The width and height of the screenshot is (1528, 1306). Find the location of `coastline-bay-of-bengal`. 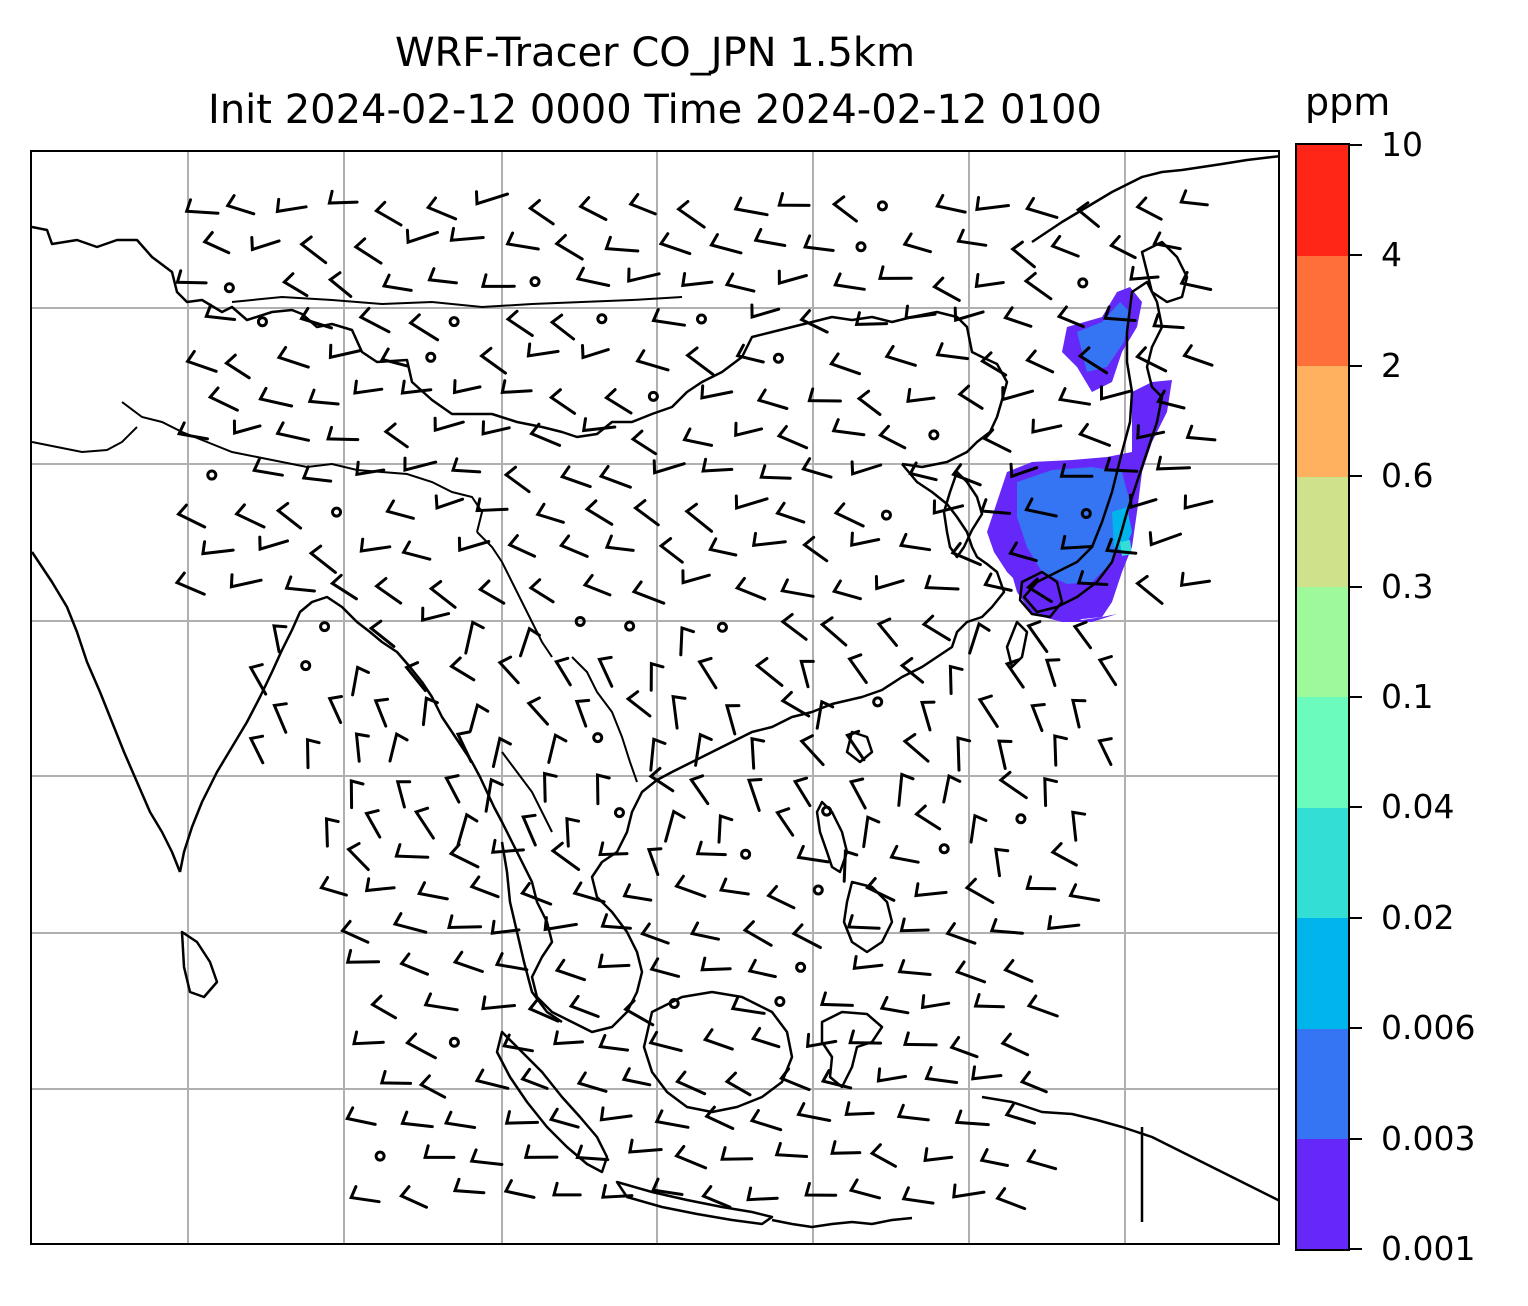

coastline-bay-of-bengal is located at coordinates (294, 734).